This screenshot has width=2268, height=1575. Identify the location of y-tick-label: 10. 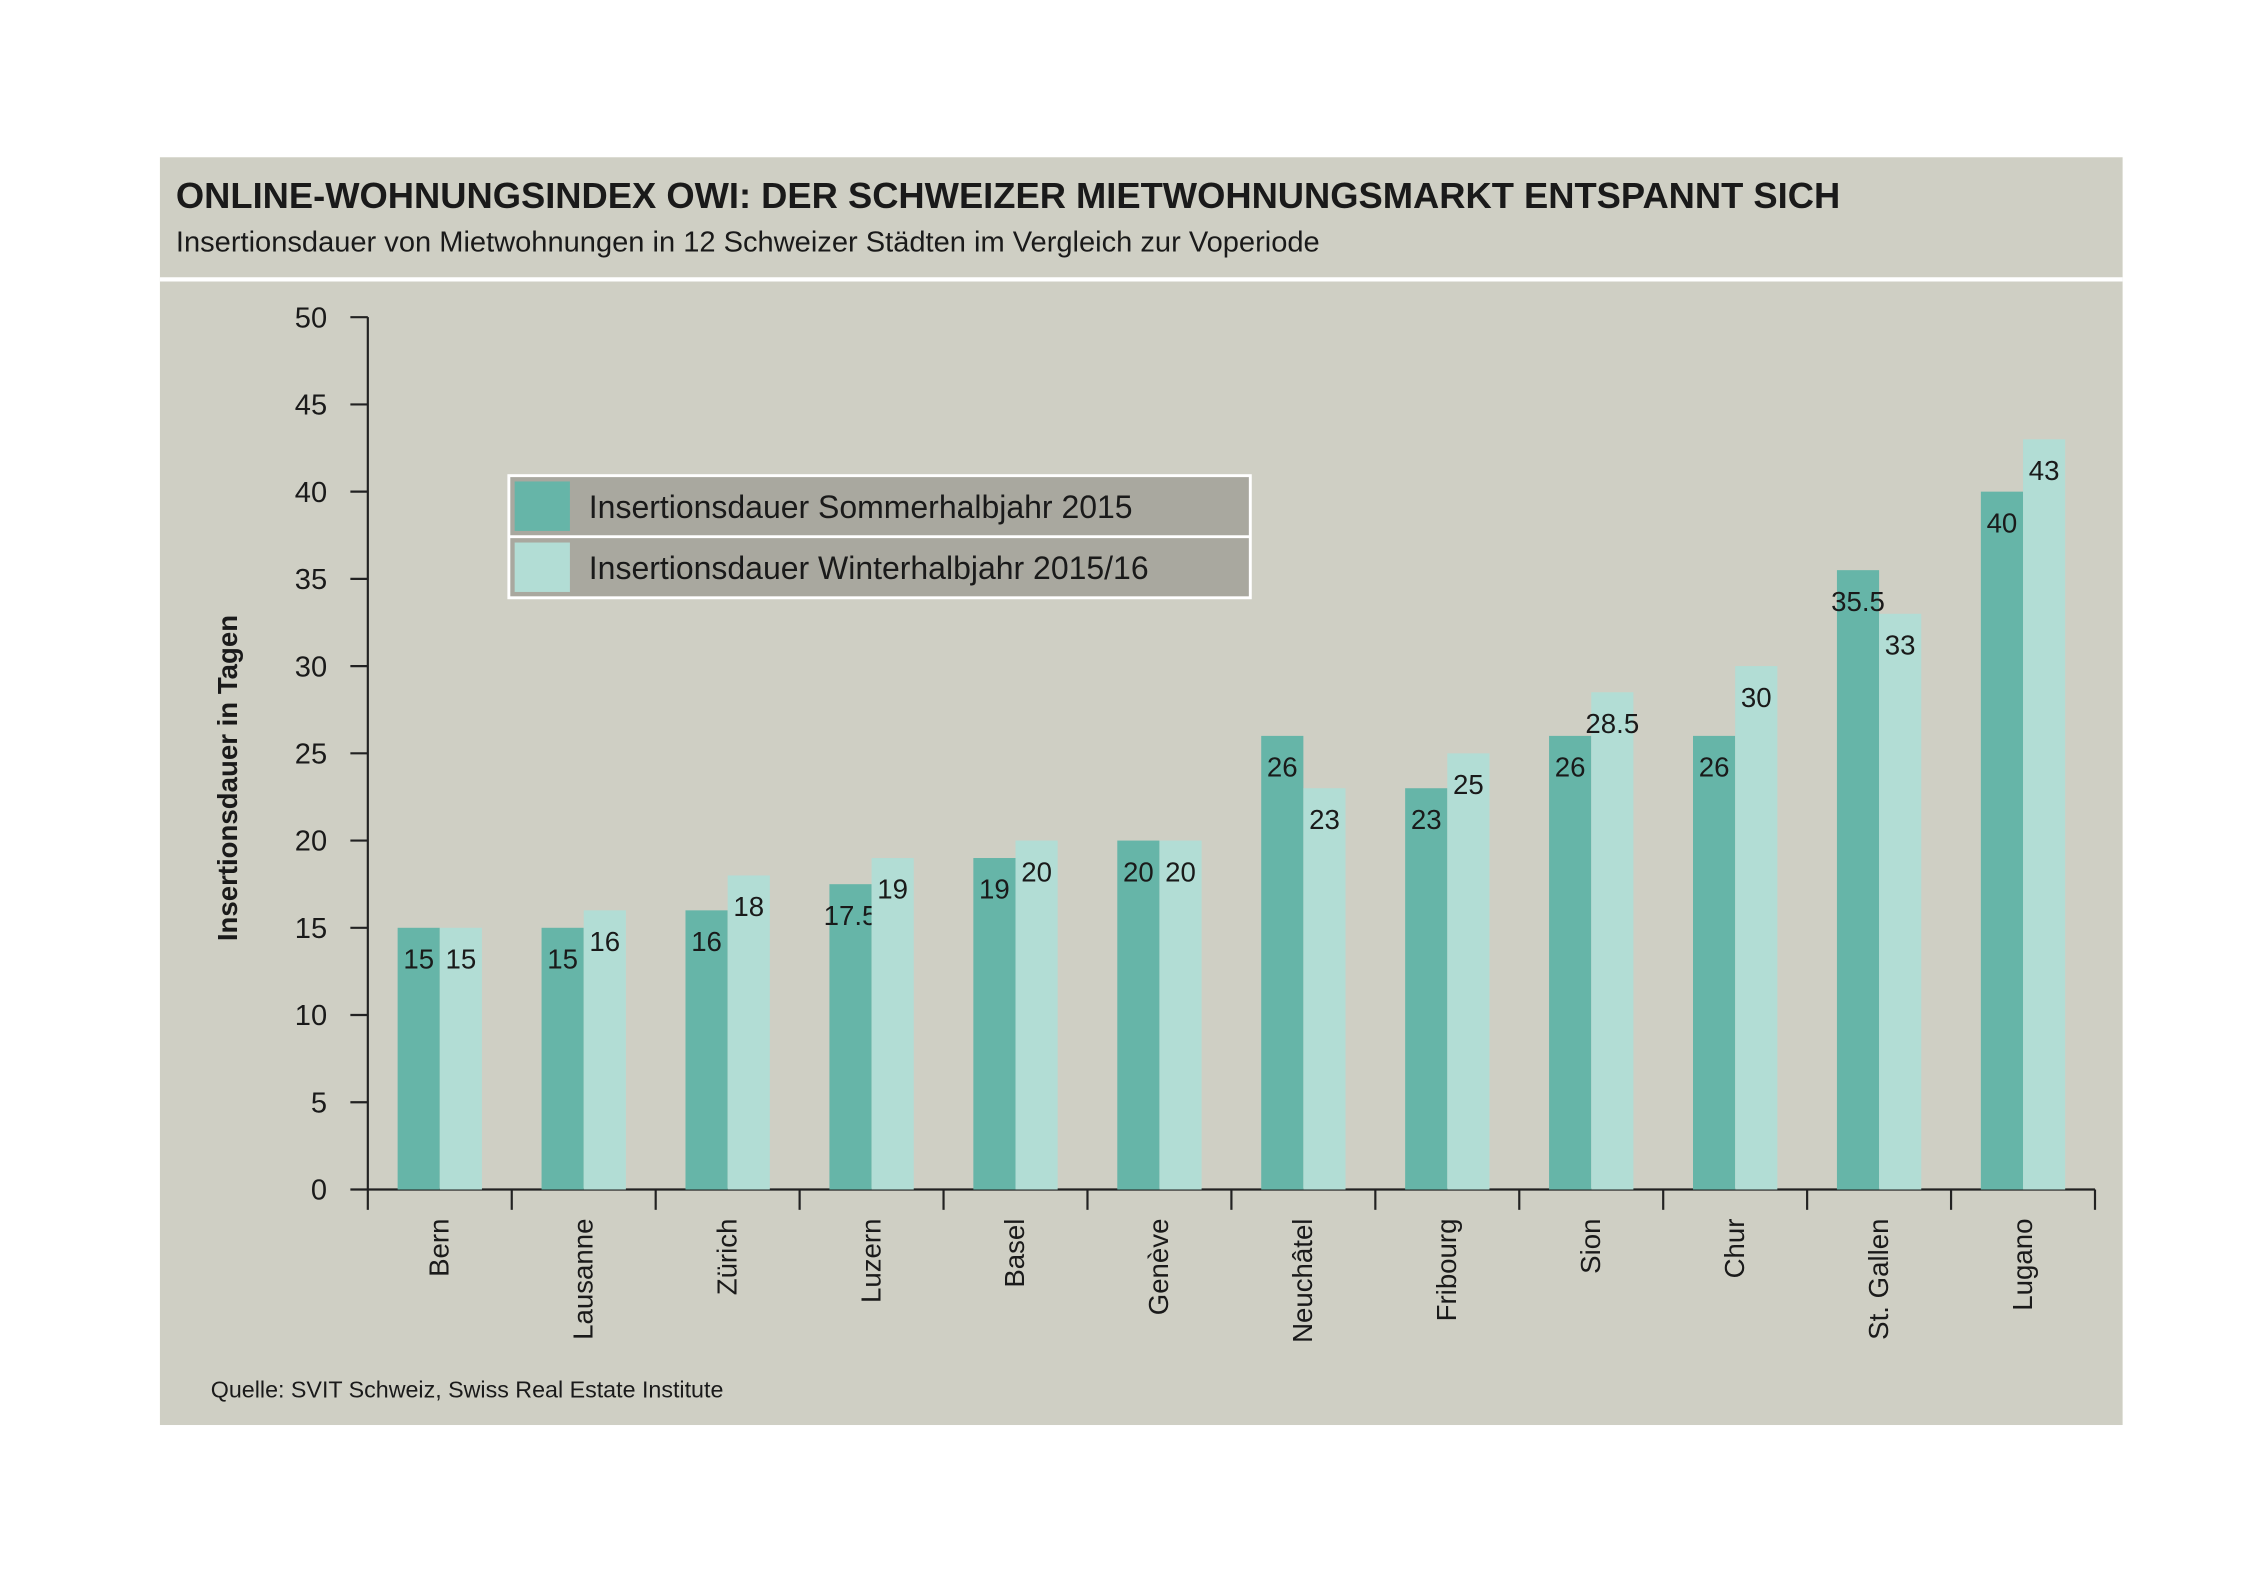
(311, 1016).